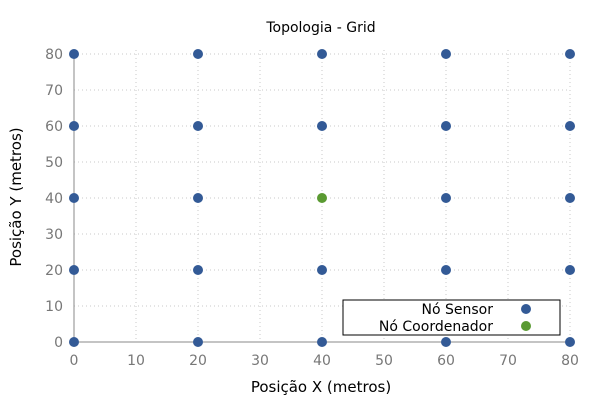 This screenshot has height=400, width=600. I want to click on y-tick-label: 0, so click(58, 343).